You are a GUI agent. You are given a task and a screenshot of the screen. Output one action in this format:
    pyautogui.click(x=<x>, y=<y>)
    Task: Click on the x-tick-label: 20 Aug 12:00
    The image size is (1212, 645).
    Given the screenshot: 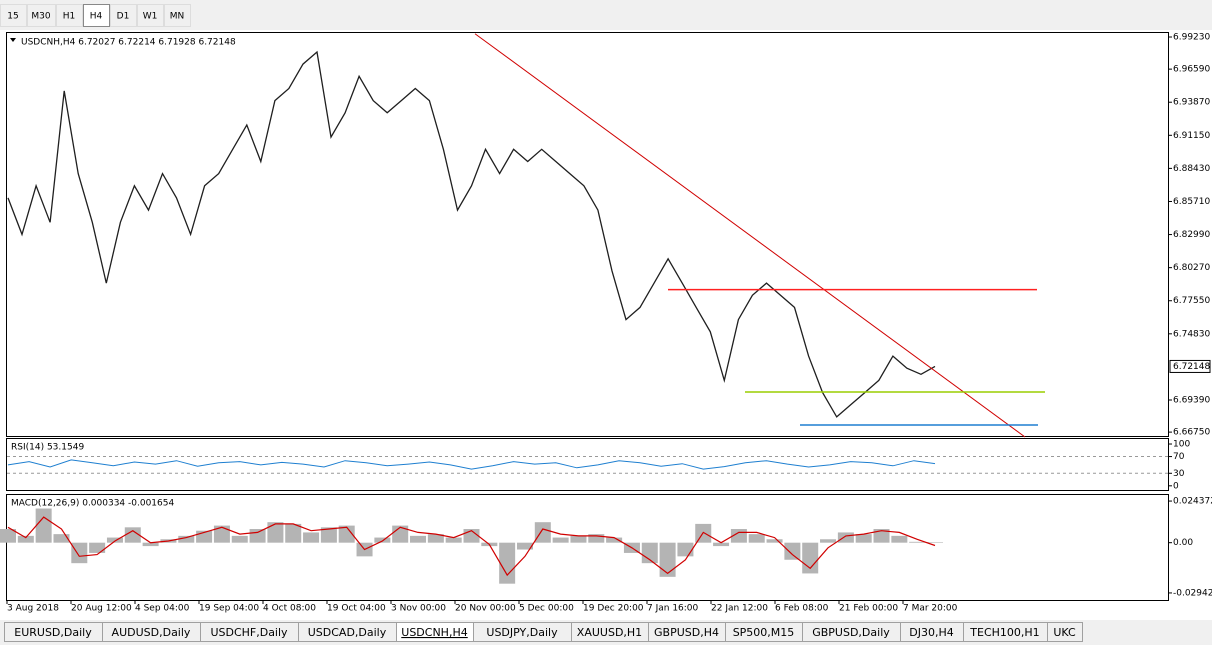 What is the action you would take?
    pyautogui.click(x=101, y=609)
    